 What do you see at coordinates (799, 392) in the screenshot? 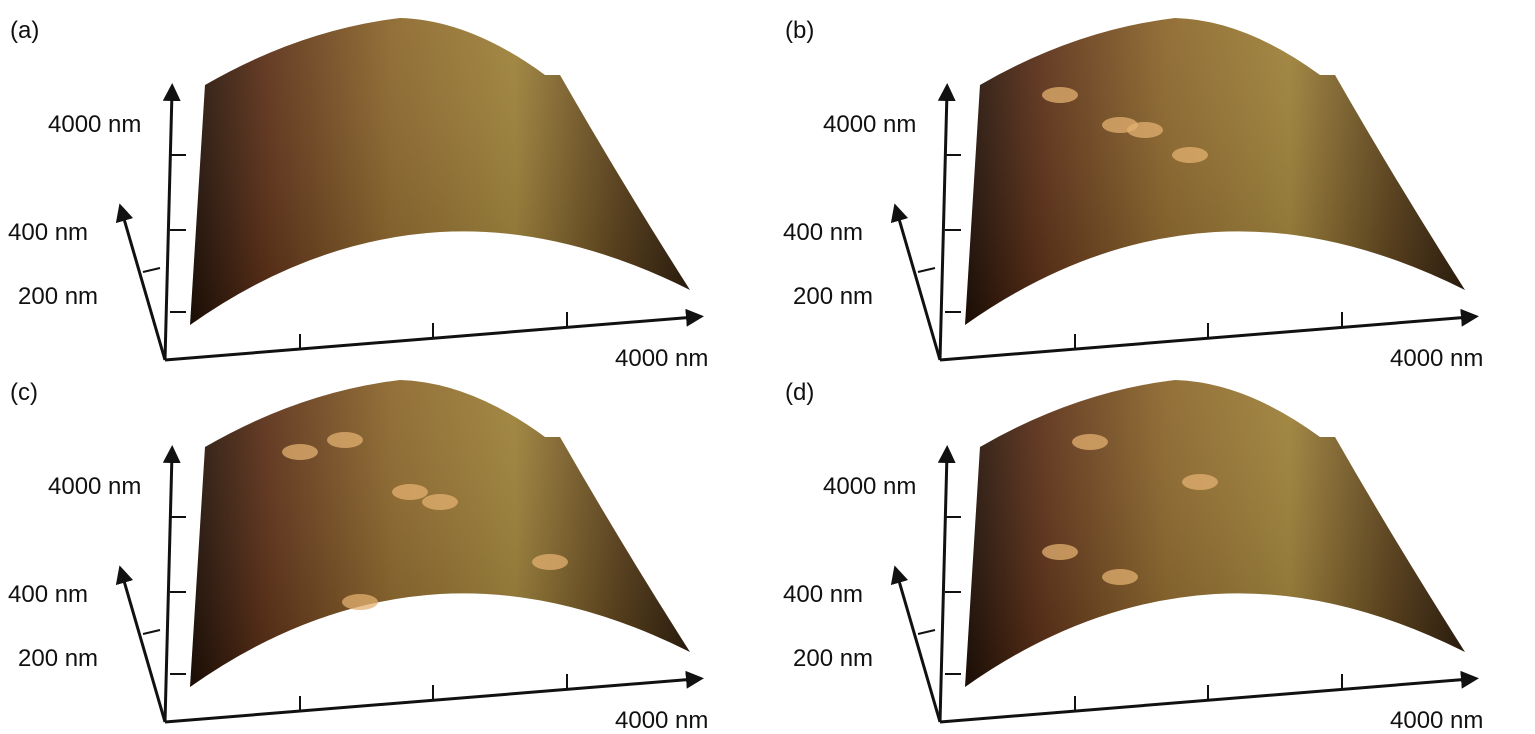
I see `panel-label: (d)` at bounding box center [799, 392].